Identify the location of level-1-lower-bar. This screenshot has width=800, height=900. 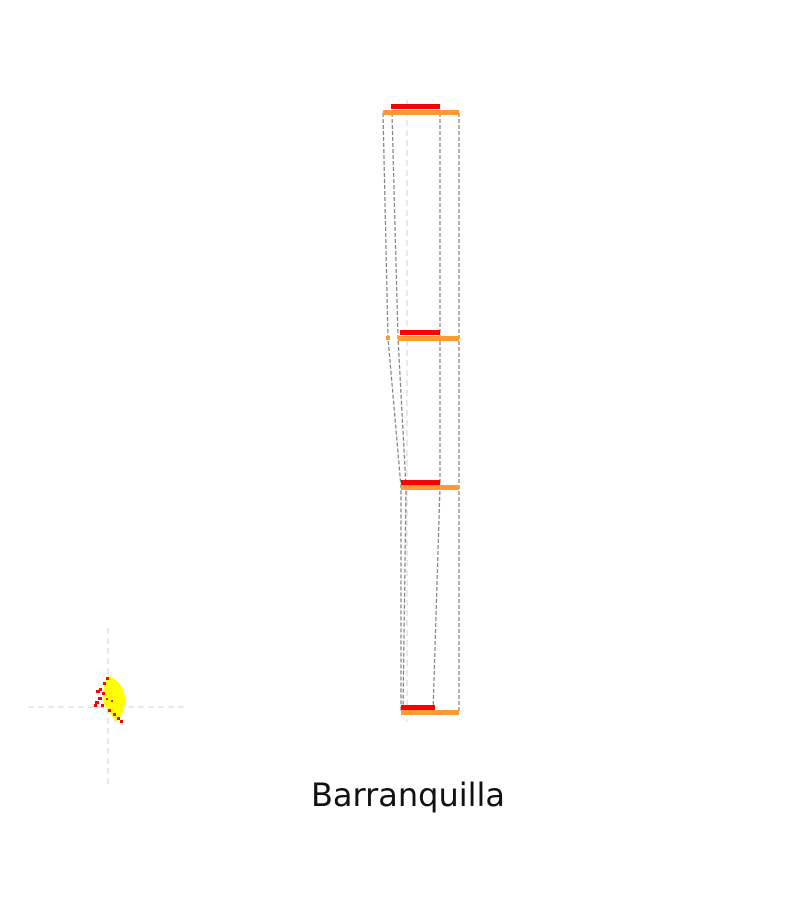
(421, 112).